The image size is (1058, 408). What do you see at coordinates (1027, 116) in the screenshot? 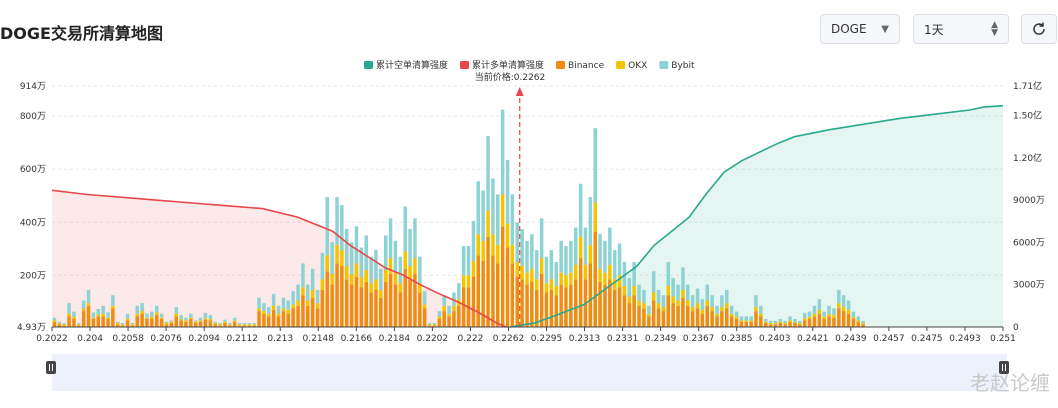
I see `y-right-tick-label: 1.50亿` at bounding box center [1027, 116].